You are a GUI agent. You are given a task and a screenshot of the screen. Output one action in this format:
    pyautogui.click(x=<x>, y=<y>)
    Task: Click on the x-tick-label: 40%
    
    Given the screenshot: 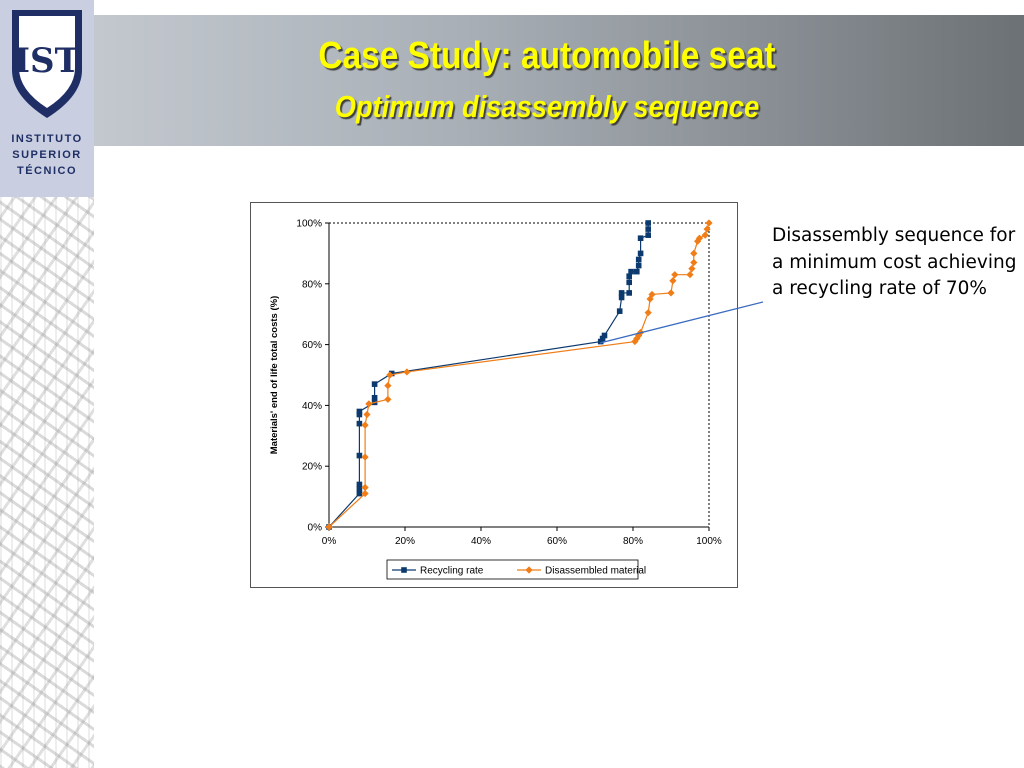 What is the action you would take?
    pyautogui.click(x=481, y=541)
    